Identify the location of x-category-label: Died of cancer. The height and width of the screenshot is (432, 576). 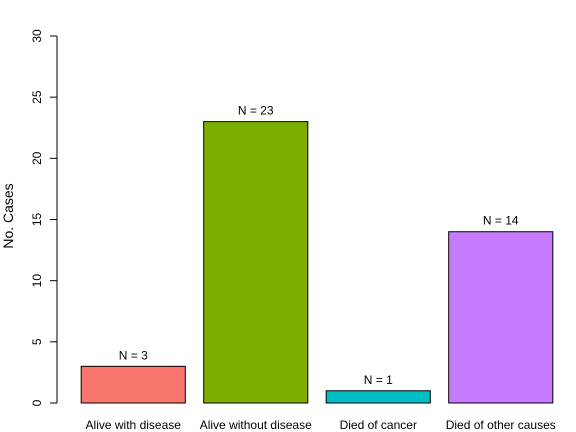
(378, 425).